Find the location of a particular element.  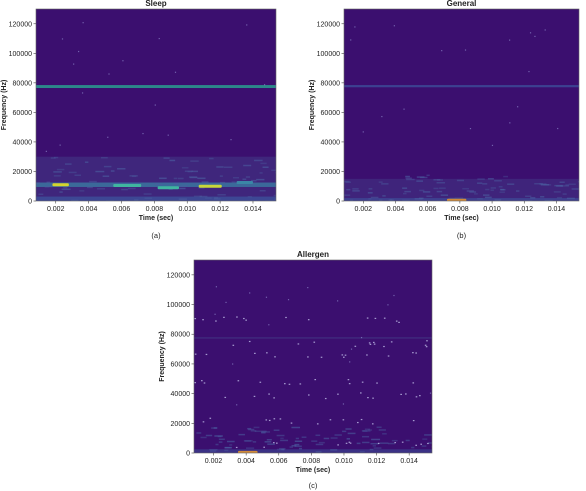

y-tick-label: 0 is located at coordinates (188, 454).